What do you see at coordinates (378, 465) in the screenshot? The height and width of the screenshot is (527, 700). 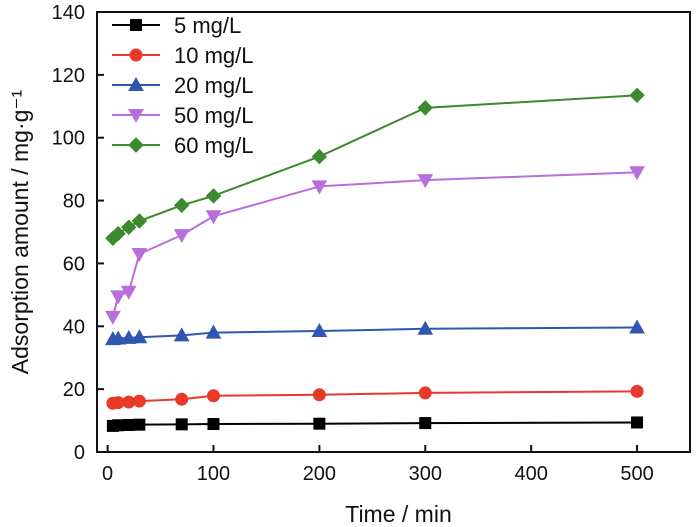 I see `x-axis: 0 100 200 300 400 500` at bounding box center [378, 465].